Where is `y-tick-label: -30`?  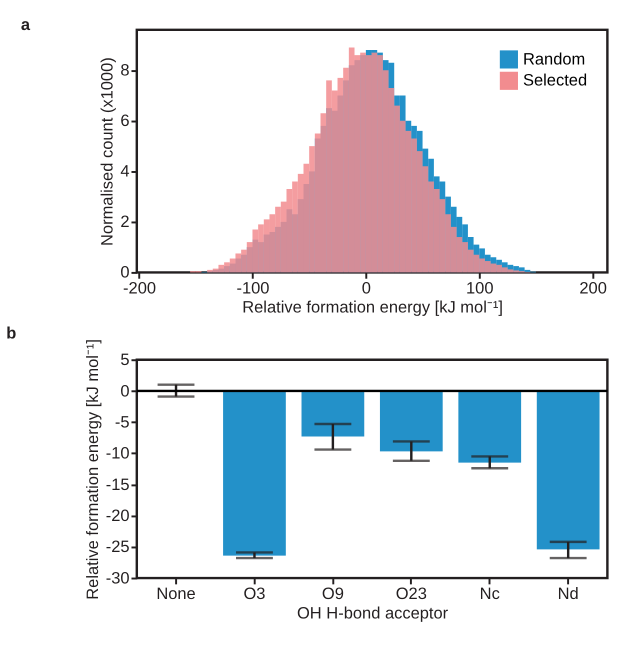
y-tick-label: -30 is located at coordinates (118, 578).